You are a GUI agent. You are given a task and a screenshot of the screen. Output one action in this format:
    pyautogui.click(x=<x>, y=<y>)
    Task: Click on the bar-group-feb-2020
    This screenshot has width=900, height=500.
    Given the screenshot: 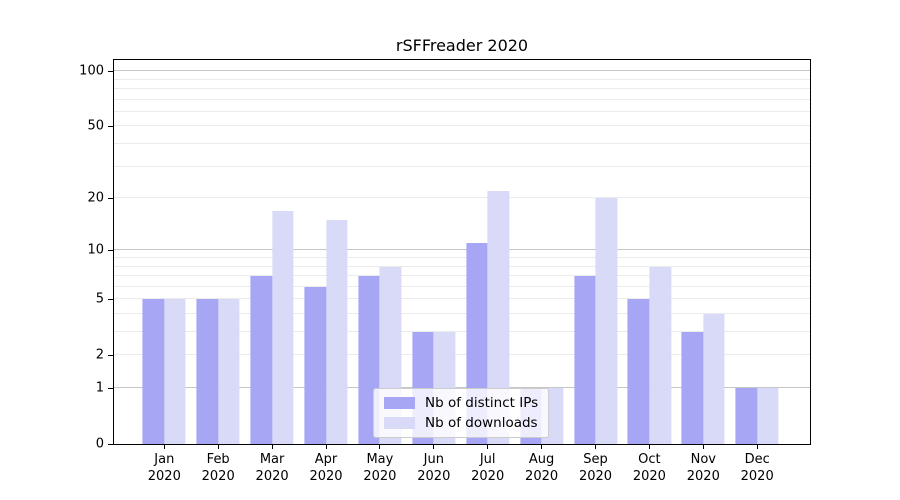 What is the action you would take?
    pyautogui.click(x=218, y=371)
    